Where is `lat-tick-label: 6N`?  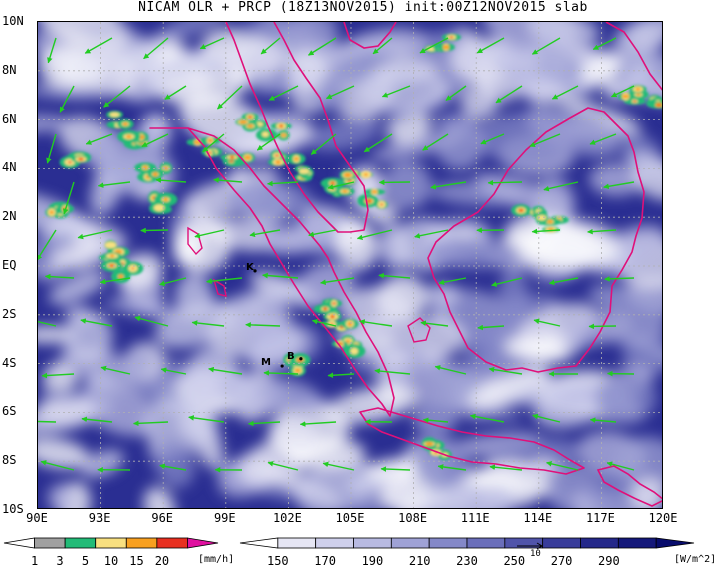 lat-tick-label: 6N is located at coordinates (9, 118).